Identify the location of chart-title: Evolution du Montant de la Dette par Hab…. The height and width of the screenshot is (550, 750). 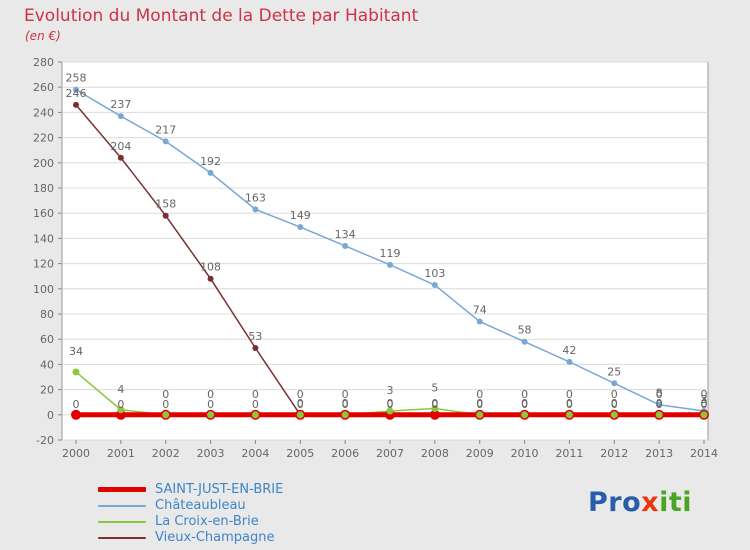
(221, 16).